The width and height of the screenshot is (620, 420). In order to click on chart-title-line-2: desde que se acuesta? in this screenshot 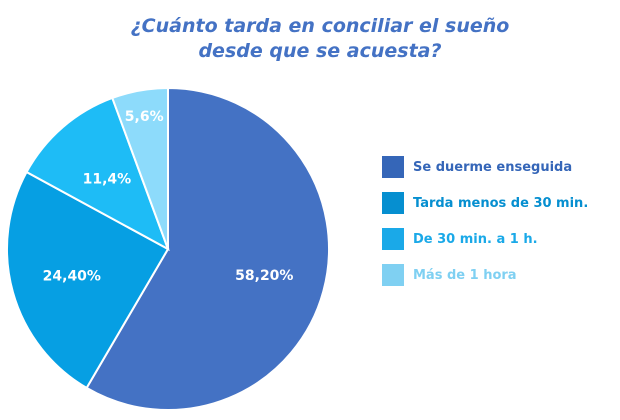, I will do `click(320, 51)`.